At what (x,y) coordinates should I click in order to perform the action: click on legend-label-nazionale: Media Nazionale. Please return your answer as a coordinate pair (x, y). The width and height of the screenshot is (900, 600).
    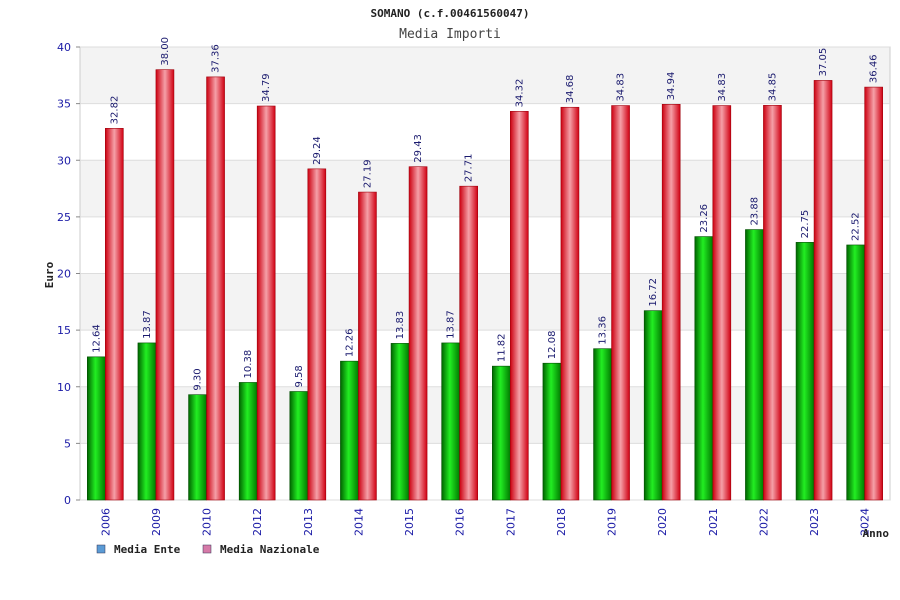
    Looking at the image, I should click on (270, 549).